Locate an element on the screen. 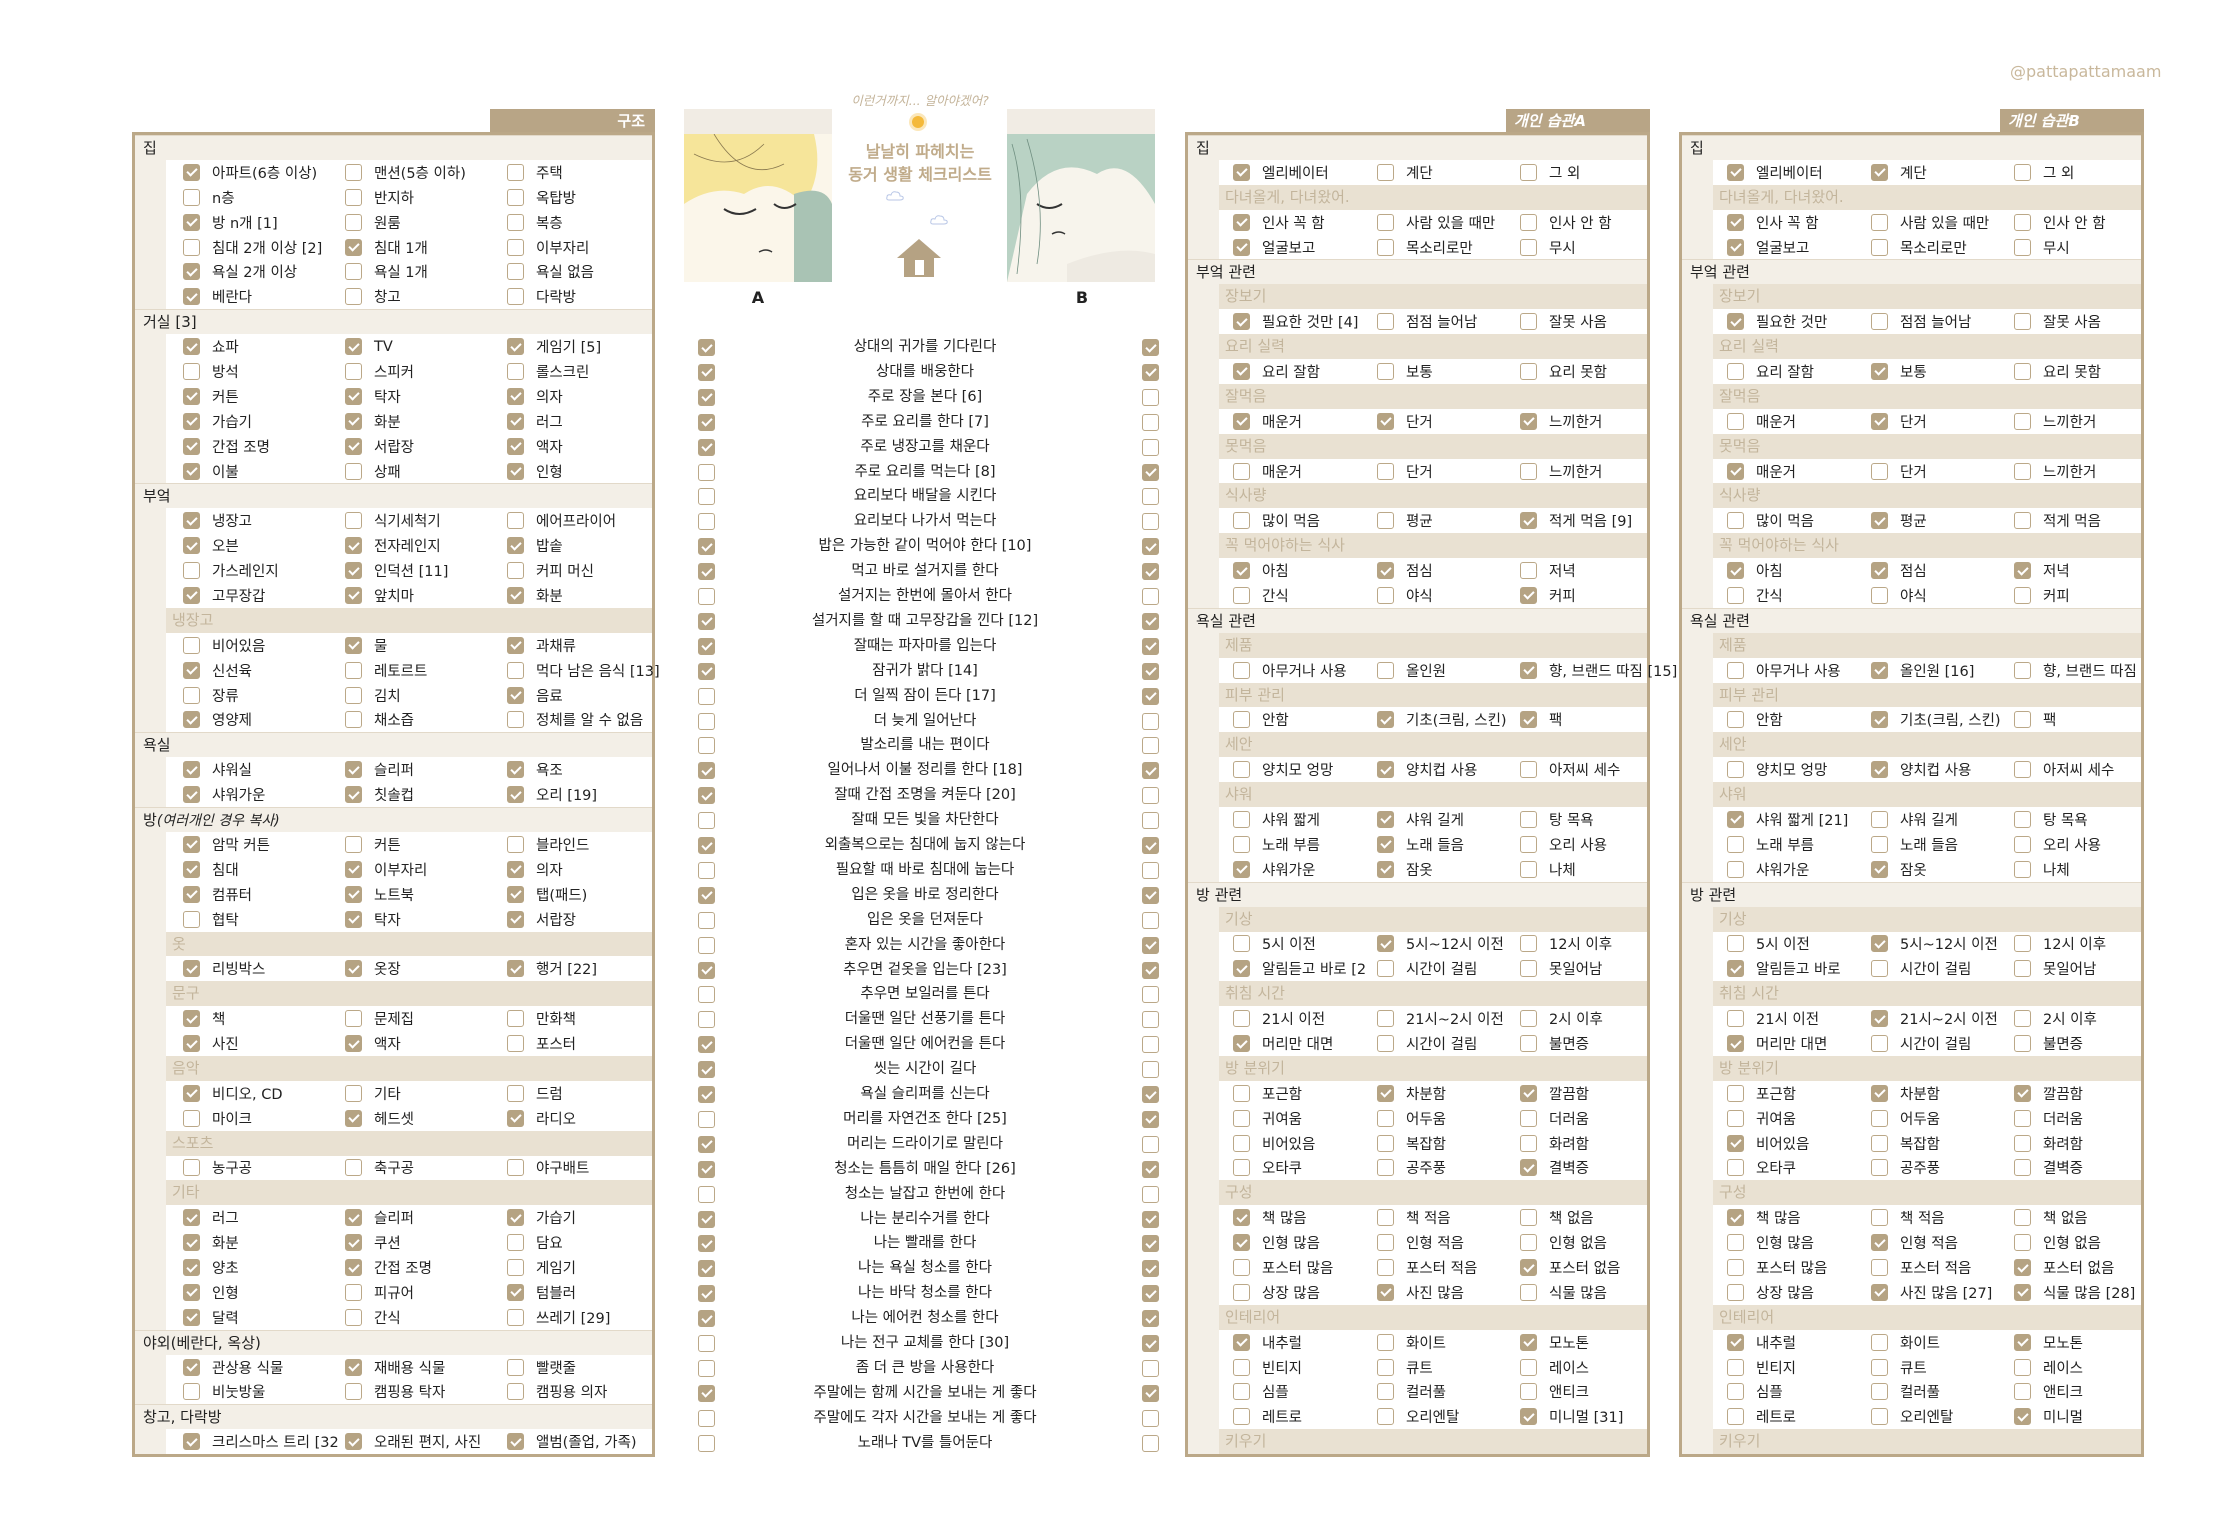 The width and height of the screenshot is (2236, 1528). checklist-item: 그 외 is located at coordinates (1550, 172).